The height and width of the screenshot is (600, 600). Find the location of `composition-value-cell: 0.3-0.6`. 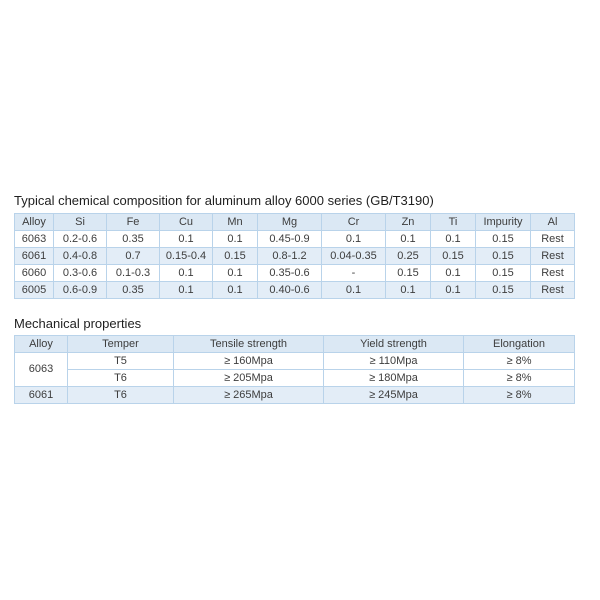

composition-value-cell: 0.3-0.6 is located at coordinates (80, 273).